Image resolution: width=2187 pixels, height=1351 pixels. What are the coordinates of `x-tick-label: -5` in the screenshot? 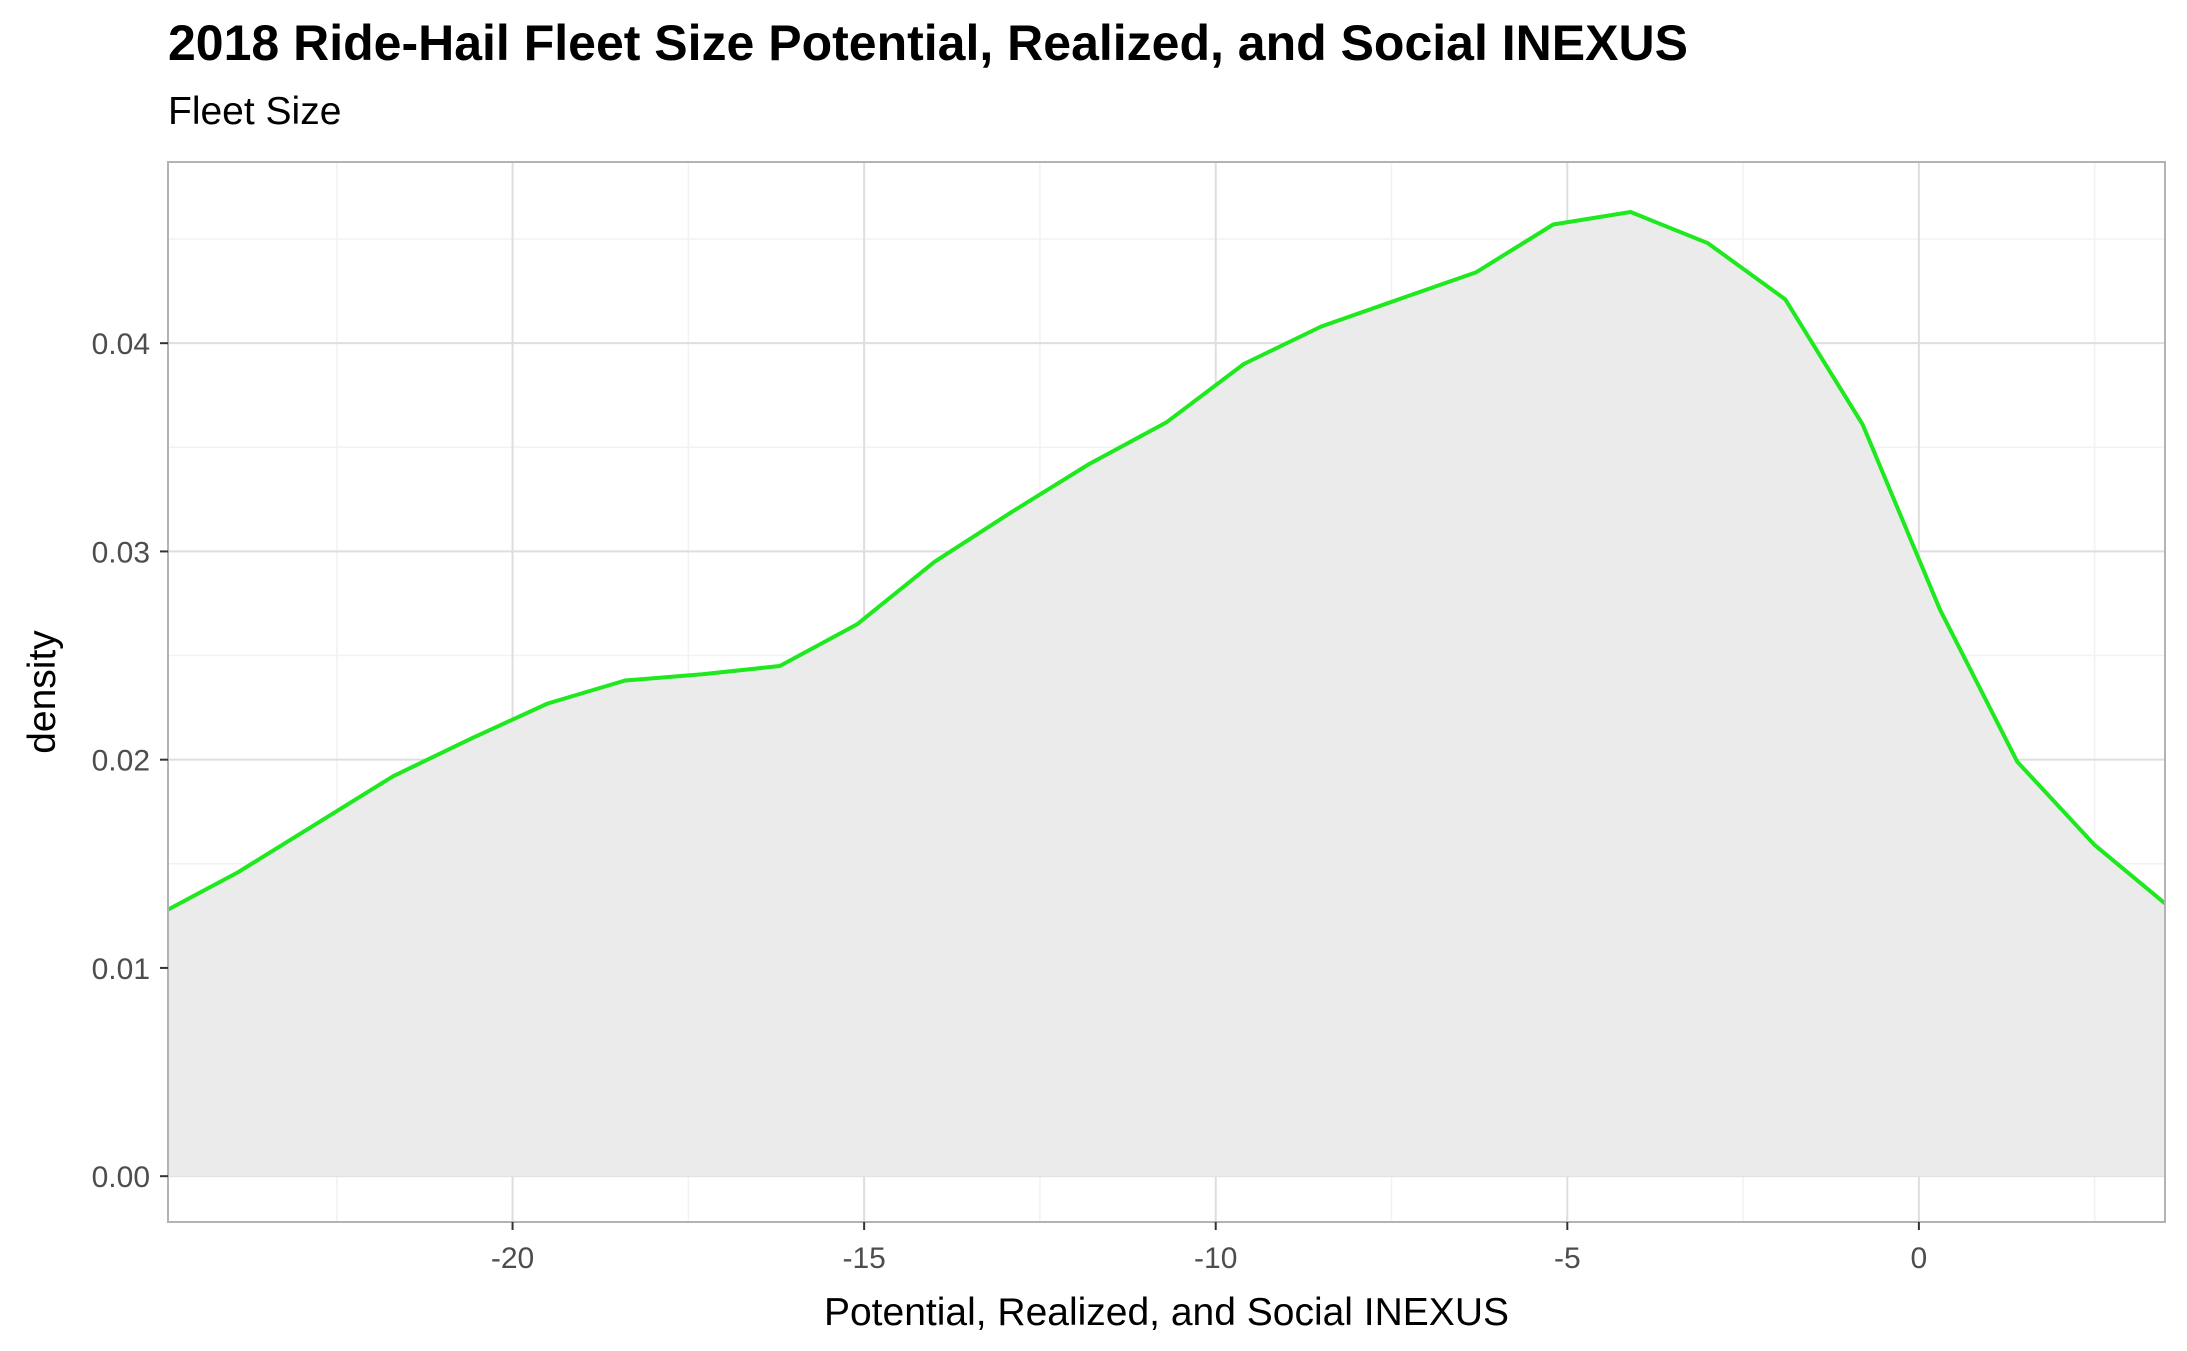 It's located at (1567, 1258).